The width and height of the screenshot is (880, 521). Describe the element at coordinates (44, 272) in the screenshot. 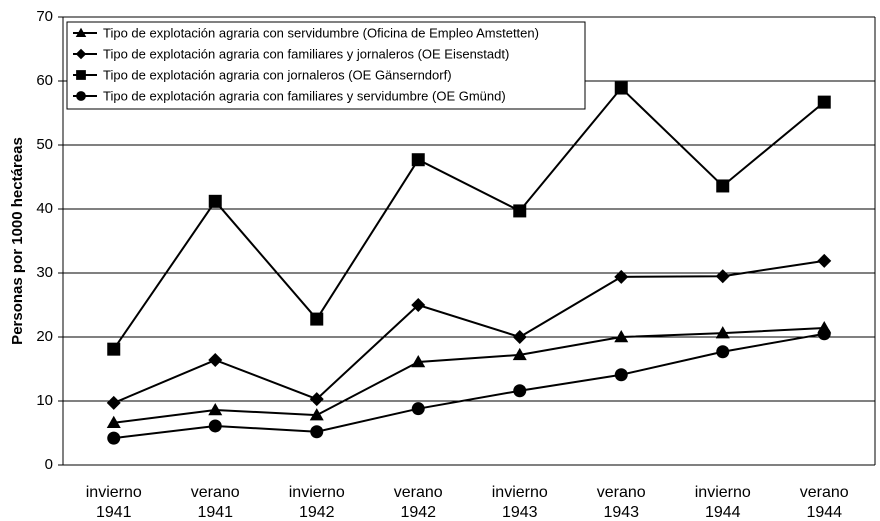

I see `y-tick-label: 30` at that location.